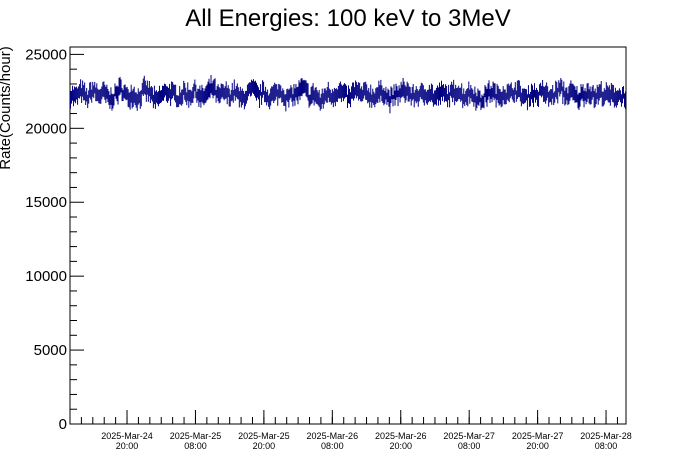 Image resolution: width=696 pixels, height=472 pixels. Describe the element at coordinates (606, 436) in the screenshot. I see `x-tick-label-date: 2025-Mar-28` at that location.